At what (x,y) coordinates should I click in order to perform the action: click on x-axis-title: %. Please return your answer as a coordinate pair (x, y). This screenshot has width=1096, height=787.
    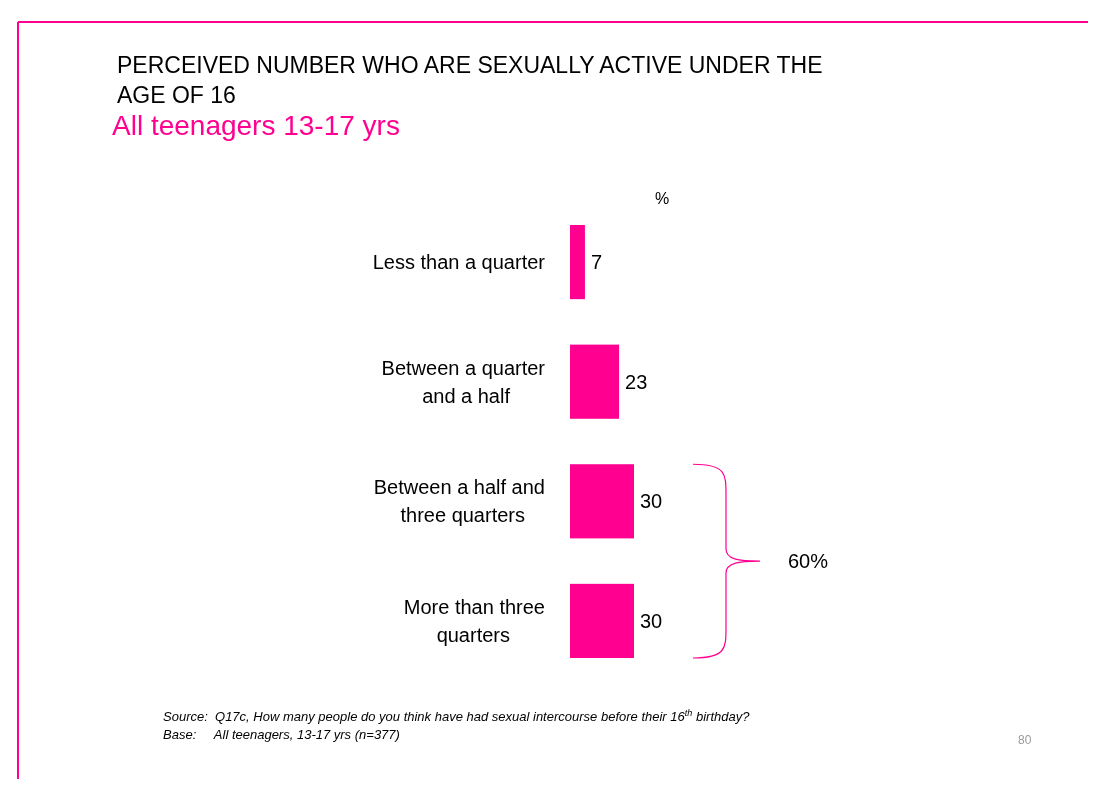
    Looking at the image, I should click on (662, 198).